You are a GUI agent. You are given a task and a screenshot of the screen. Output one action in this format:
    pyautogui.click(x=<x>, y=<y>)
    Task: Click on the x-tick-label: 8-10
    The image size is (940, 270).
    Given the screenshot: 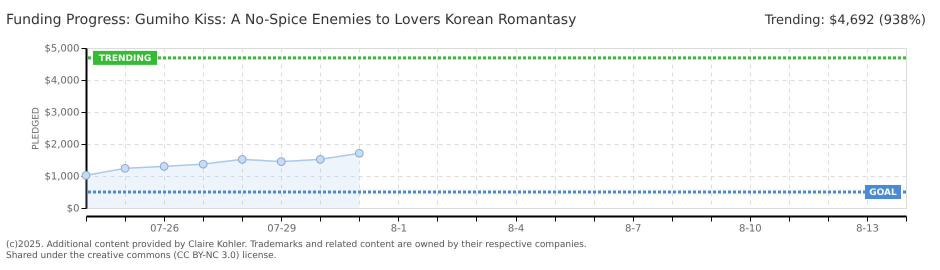 What is the action you would take?
    pyautogui.click(x=750, y=229)
    